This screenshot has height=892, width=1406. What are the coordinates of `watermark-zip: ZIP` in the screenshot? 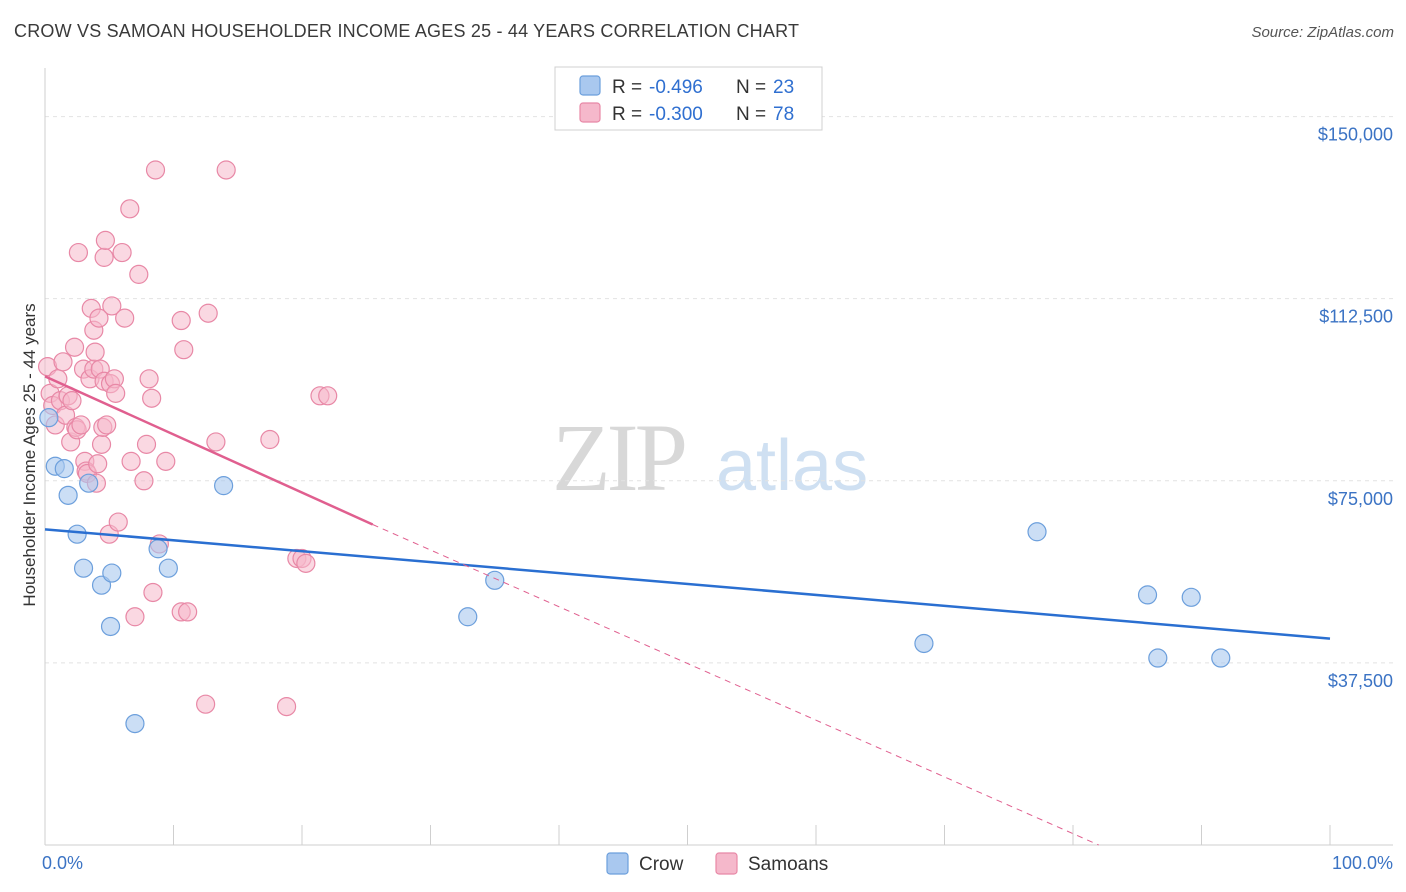 It's located at (618, 457).